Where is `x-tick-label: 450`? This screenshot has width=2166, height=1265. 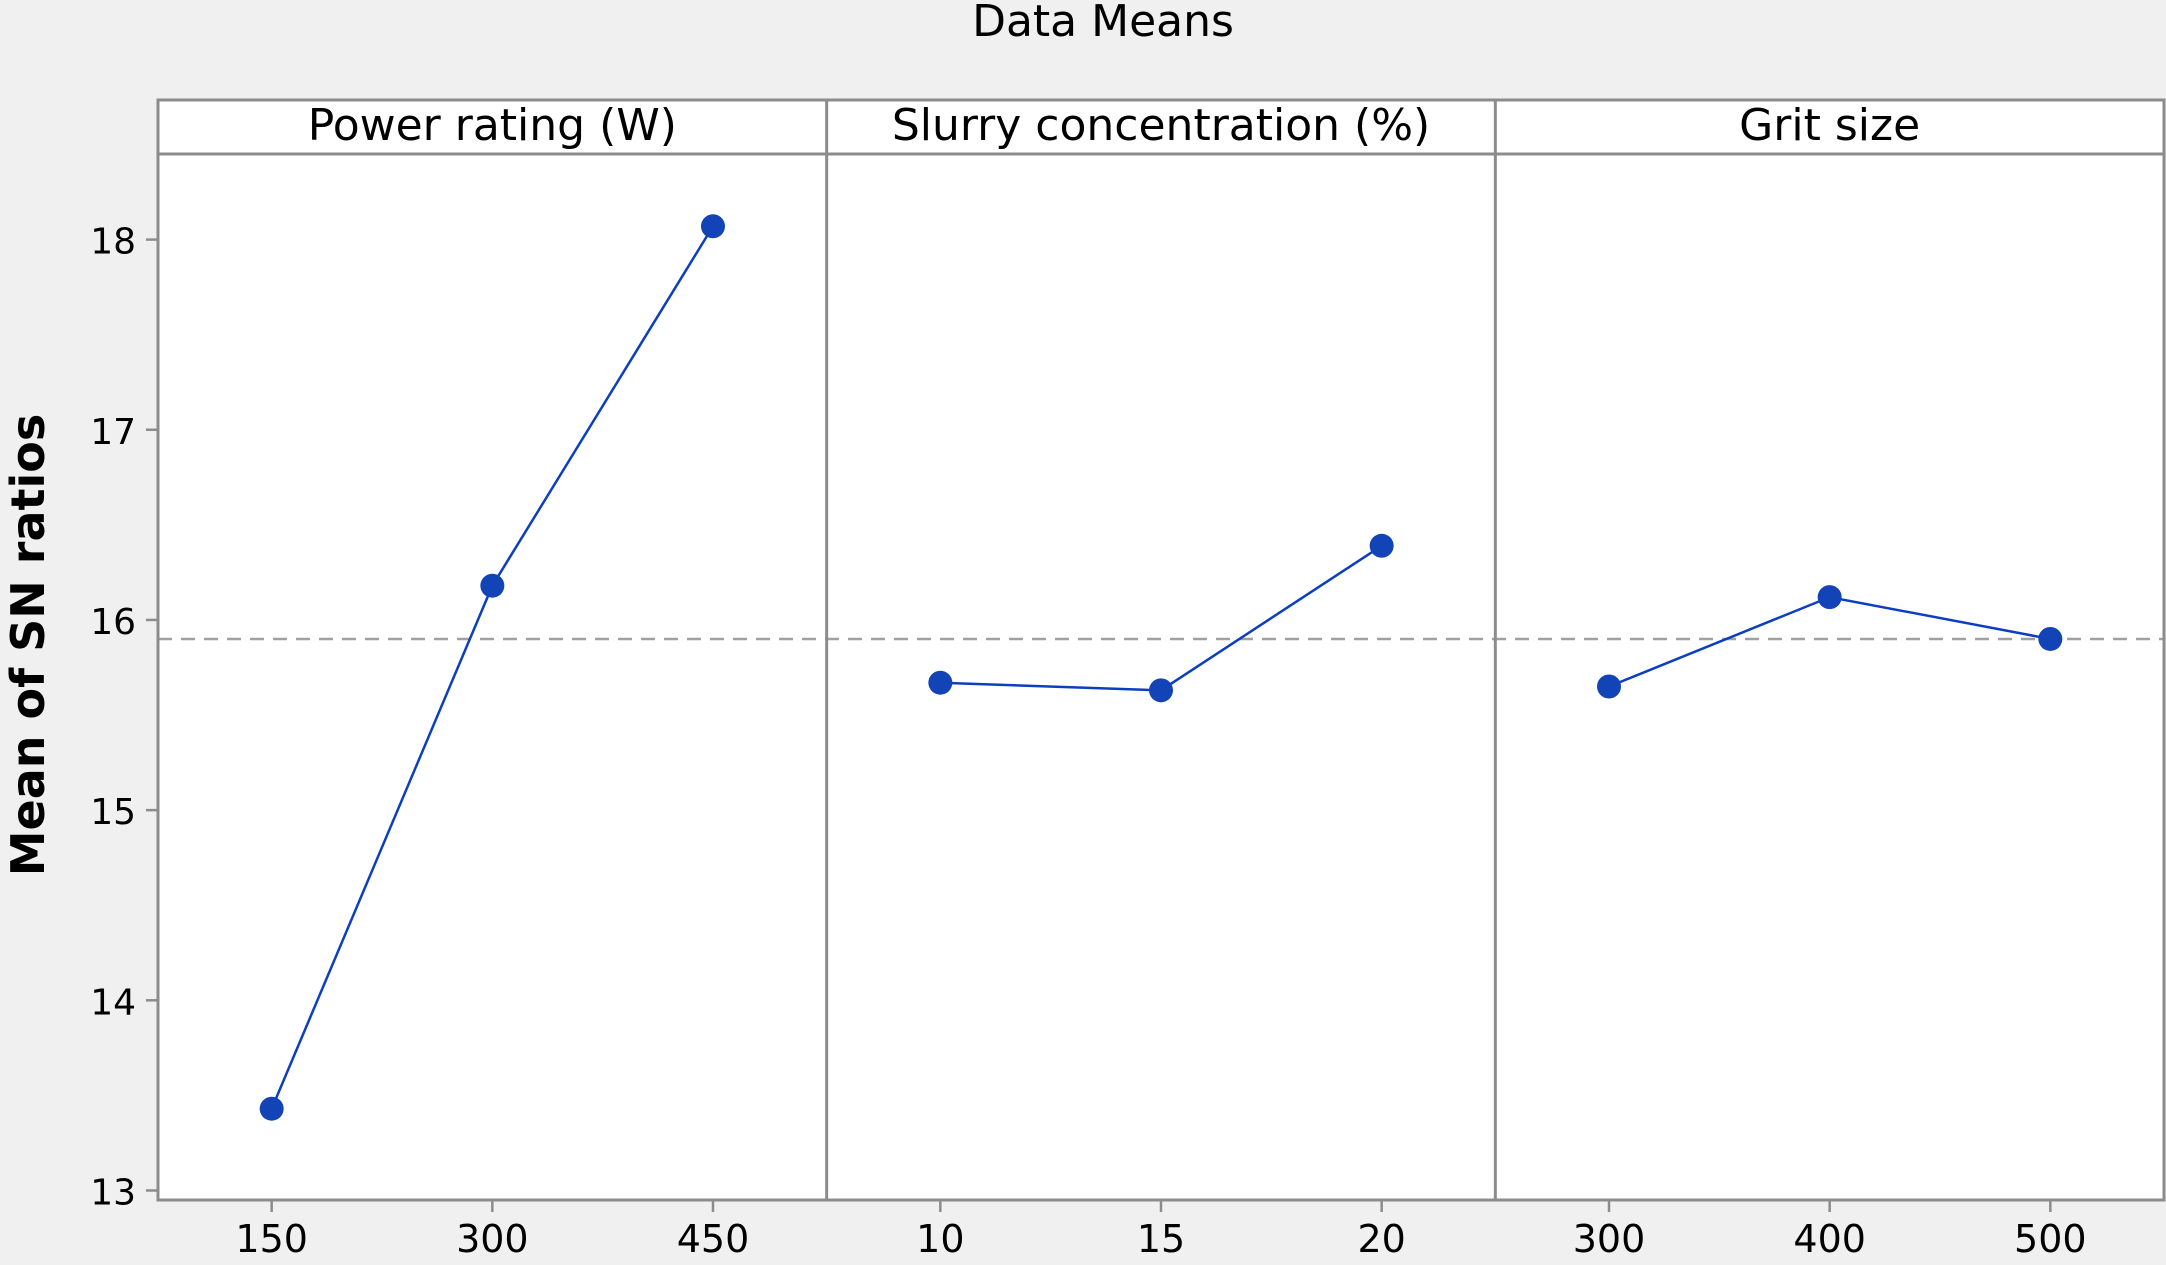 x-tick-label: 450 is located at coordinates (713, 1239).